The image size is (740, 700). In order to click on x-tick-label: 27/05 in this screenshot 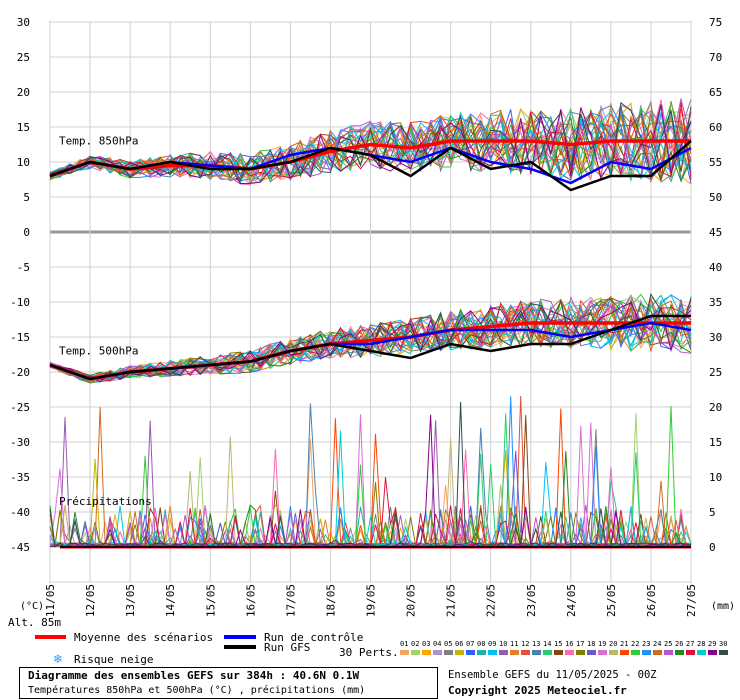, I will do `click(691, 600)`.